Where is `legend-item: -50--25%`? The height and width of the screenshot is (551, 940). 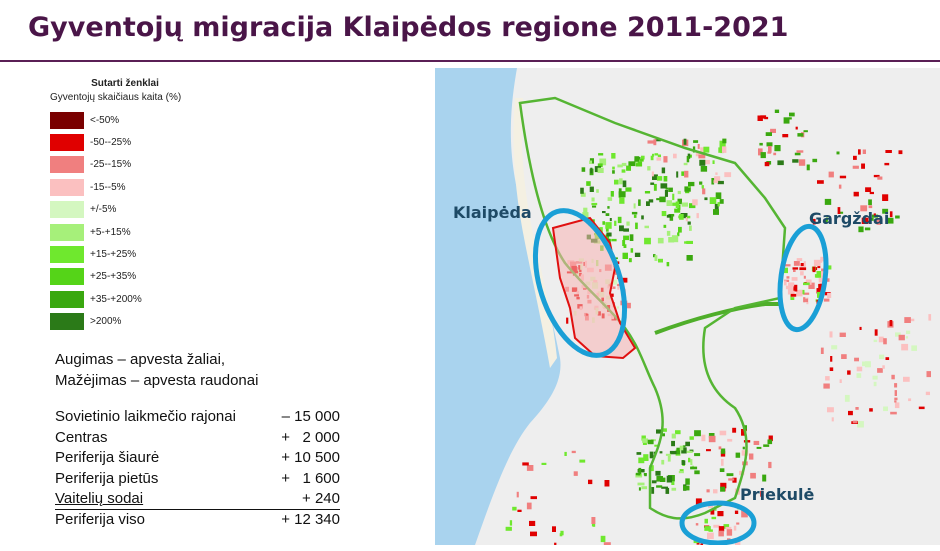
legend-item: -50--25% is located at coordinates (150, 142).